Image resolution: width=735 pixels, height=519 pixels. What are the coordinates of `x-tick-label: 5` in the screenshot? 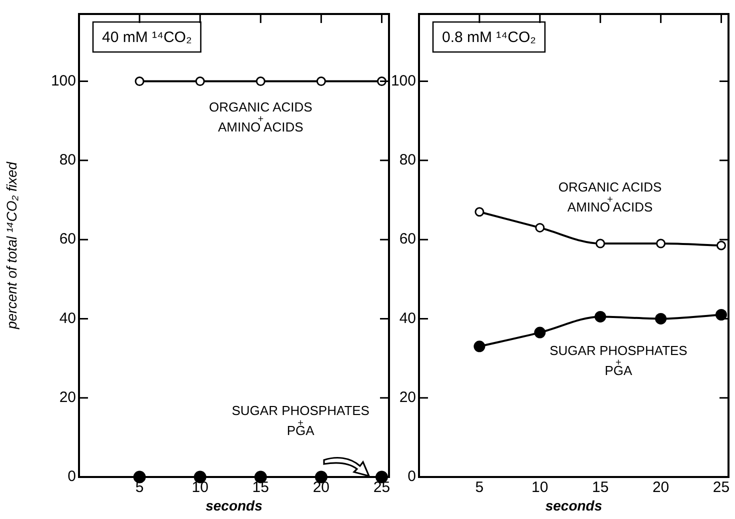 It's located at (479, 487).